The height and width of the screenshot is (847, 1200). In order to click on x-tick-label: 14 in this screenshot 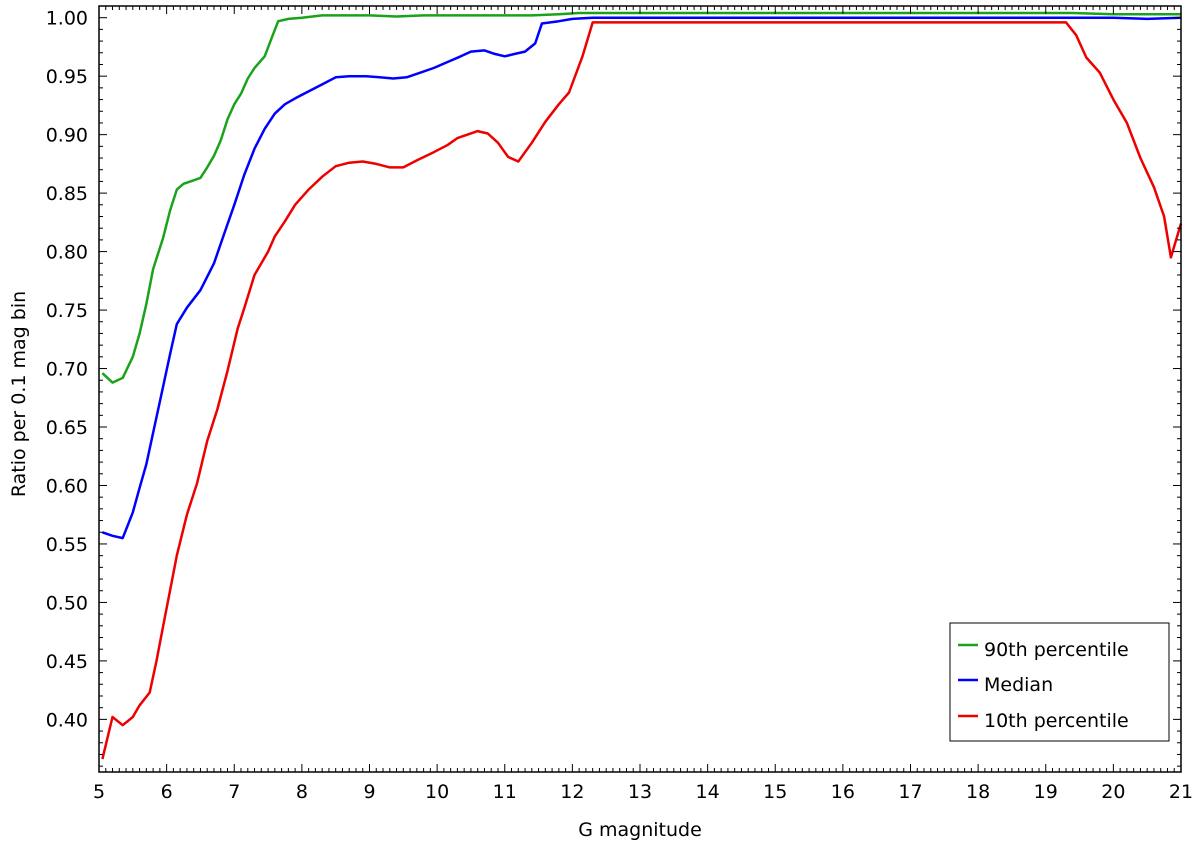, I will do `click(708, 792)`.